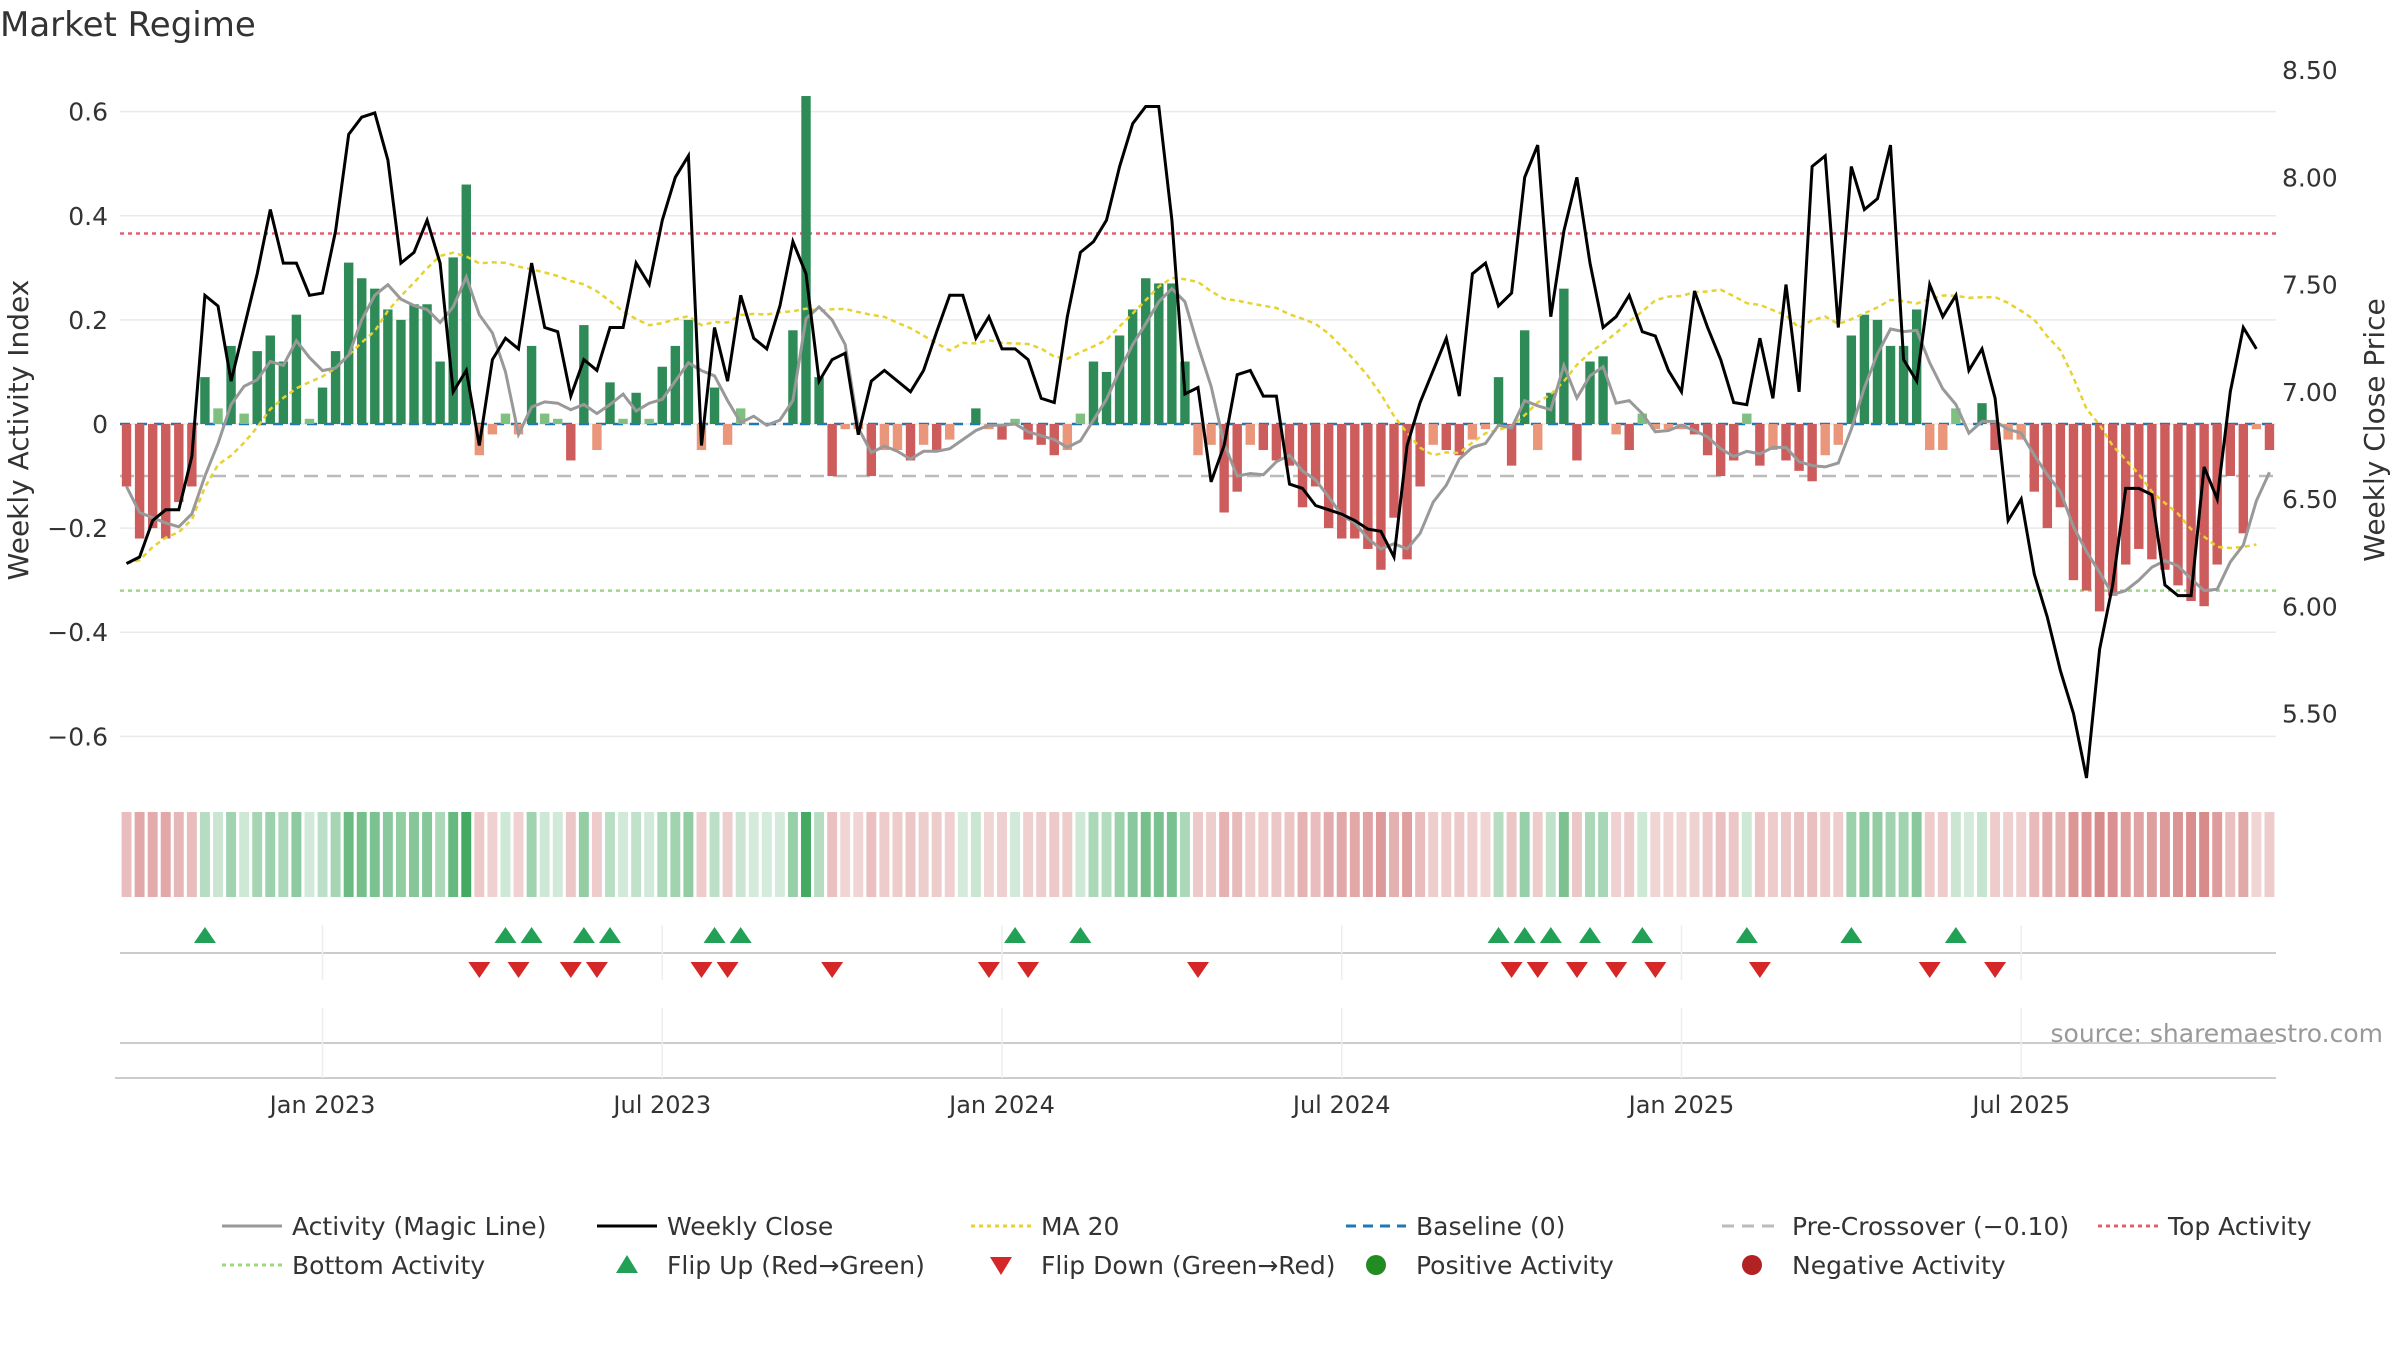 The height and width of the screenshot is (1350, 2400). I want to click on legend-label: Top Activity, so click(2239, 1226).